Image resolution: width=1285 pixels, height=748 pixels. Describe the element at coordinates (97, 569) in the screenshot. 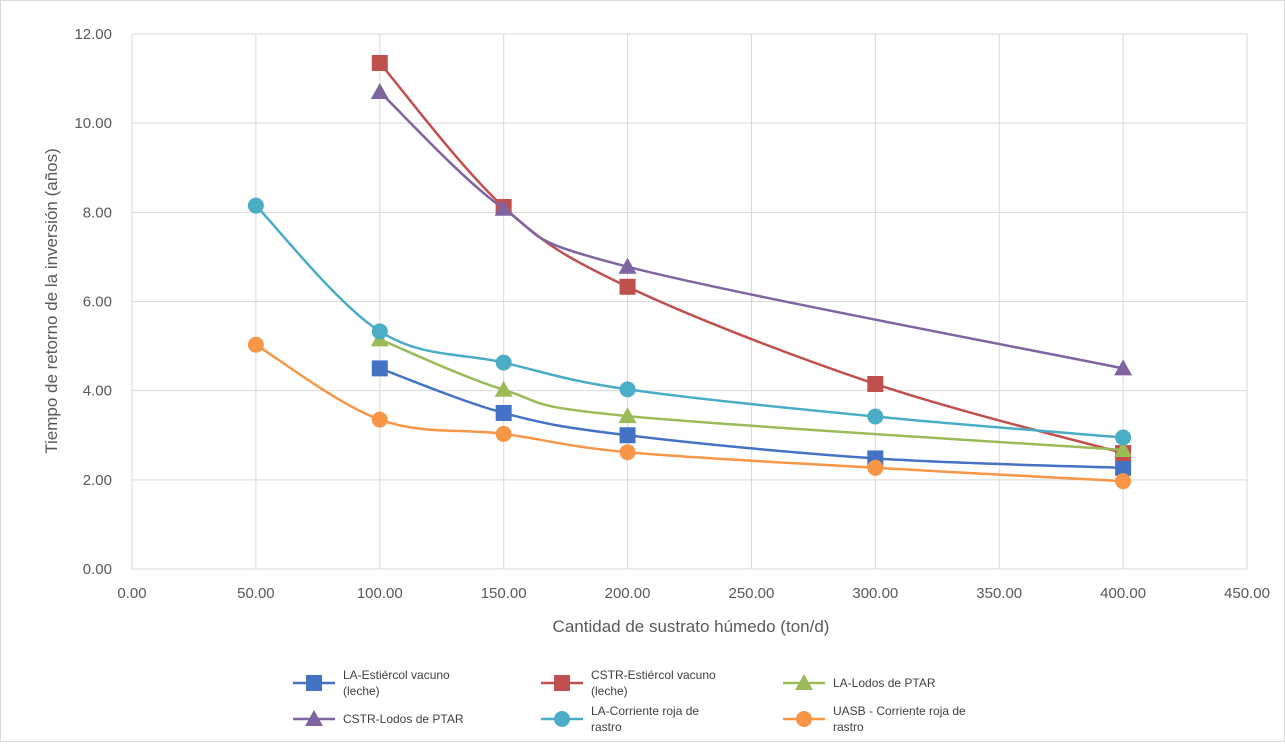

I see `y-tick-label: 0.00` at that location.